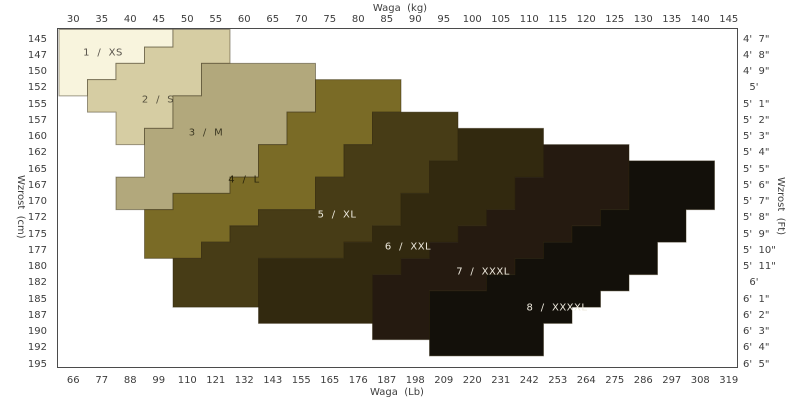  I want to click on size-label-5: 5 / XL, so click(337, 215).